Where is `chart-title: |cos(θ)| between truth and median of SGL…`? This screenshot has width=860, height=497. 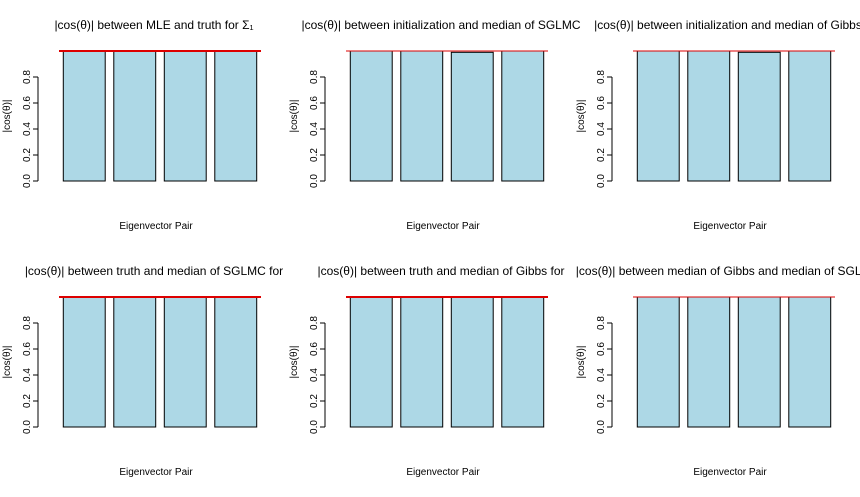
chart-title: |cos(θ)| between truth and median of SGL… is located at coordinates (154, 271).